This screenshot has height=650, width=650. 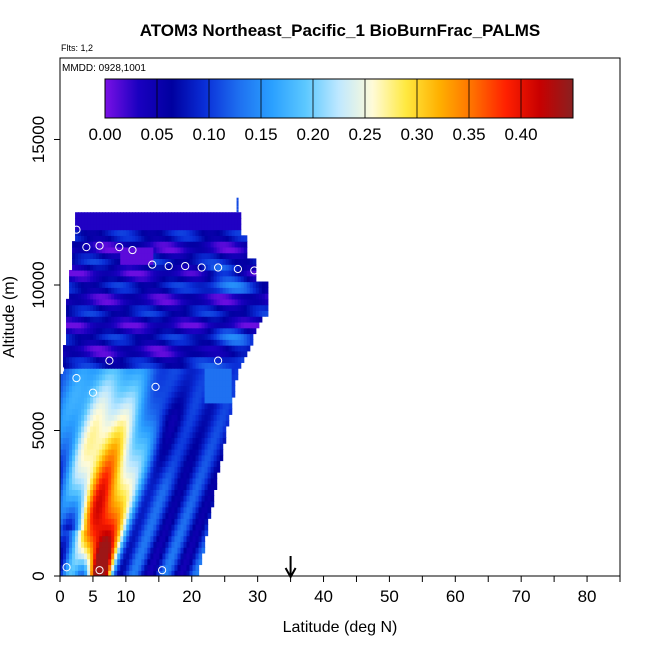 I want to click on x-tick-label: 0, so click(x=59, y=596).